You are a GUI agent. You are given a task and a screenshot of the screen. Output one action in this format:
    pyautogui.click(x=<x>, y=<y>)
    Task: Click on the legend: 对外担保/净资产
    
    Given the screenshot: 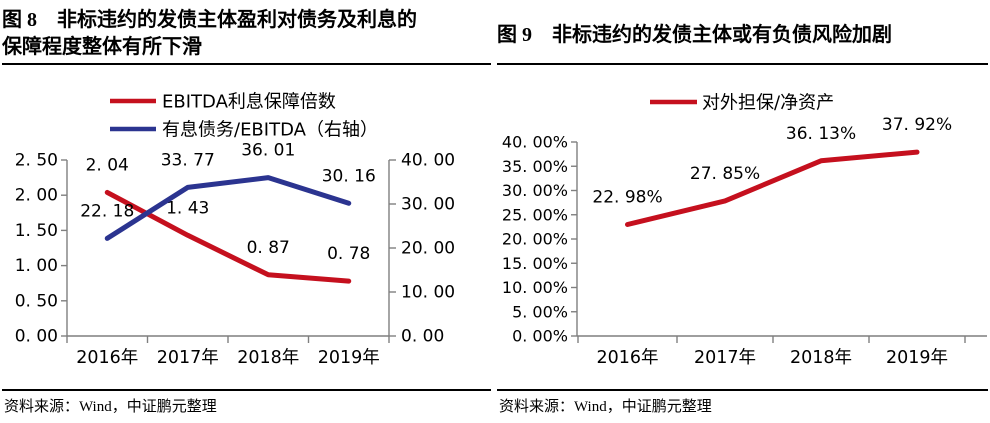 What is the action you would take?
    pyautogui.click(x=742, y=103)
    